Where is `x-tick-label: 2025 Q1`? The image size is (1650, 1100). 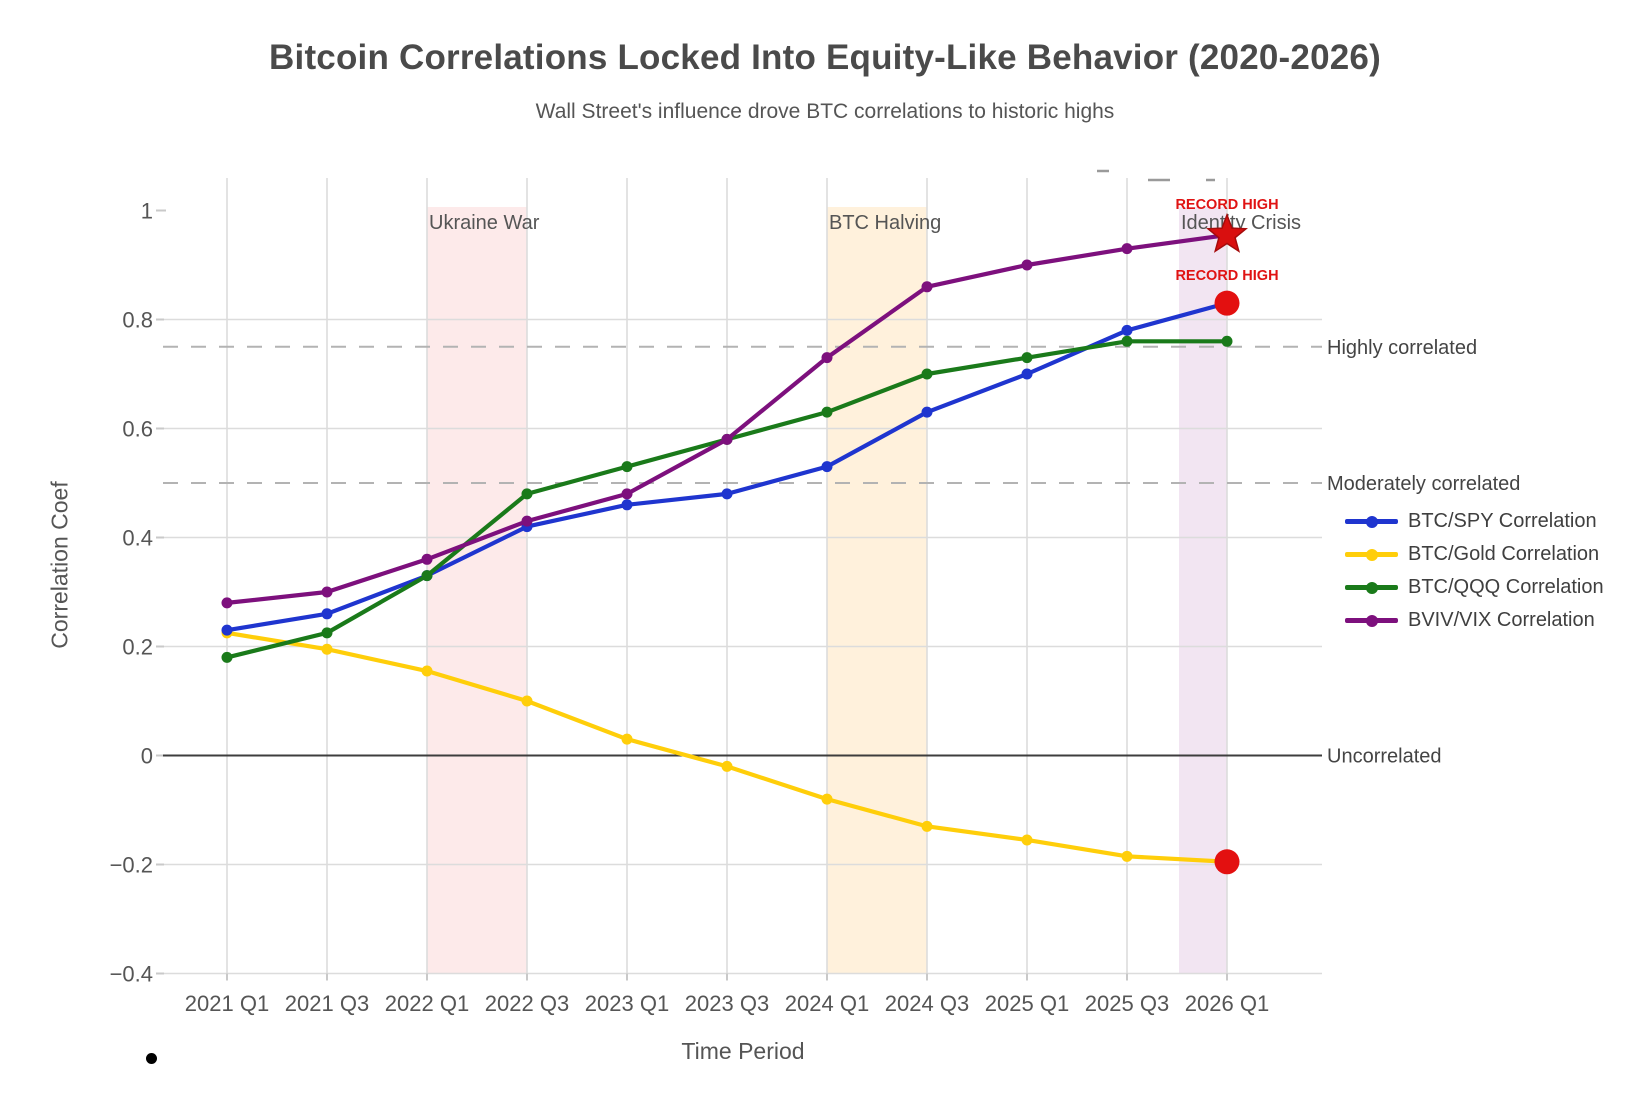 x-tick-label: 2025 Q1 is located at coordinates (1027, 1003).